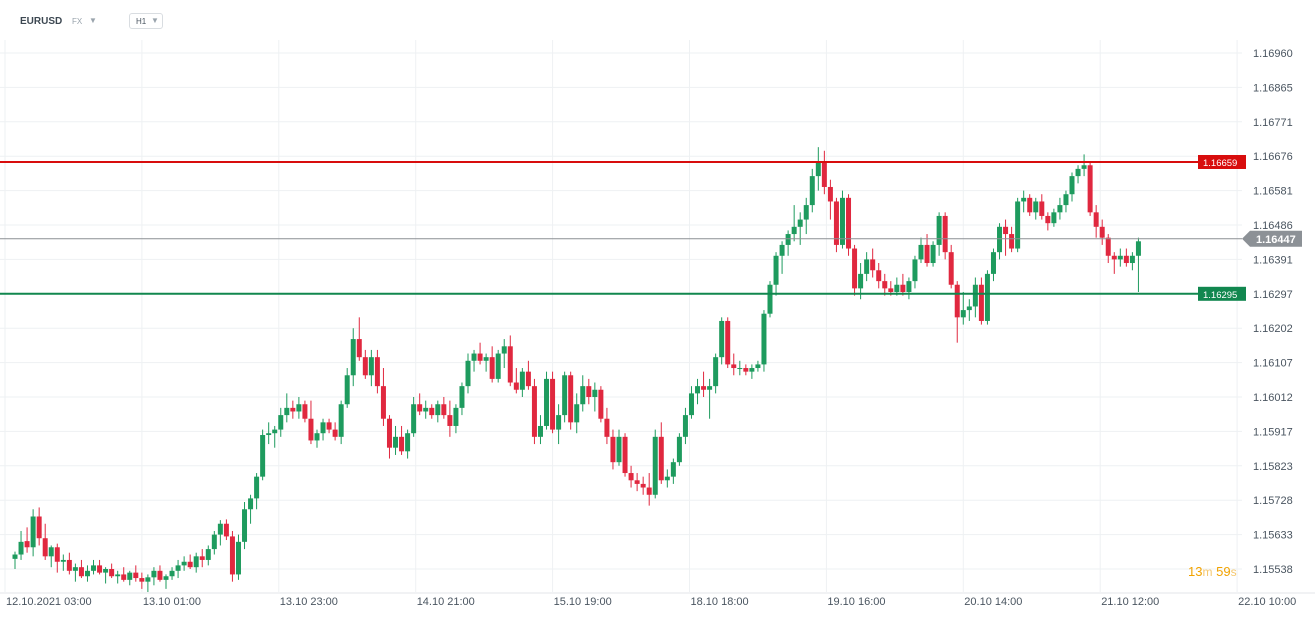 Image resolution: width=1315 pixels, height=618 pixels. Describe the element at coordinates (446, 602) in the screenshot. I see `x-tick-label: 14.10 21:00` at that location.